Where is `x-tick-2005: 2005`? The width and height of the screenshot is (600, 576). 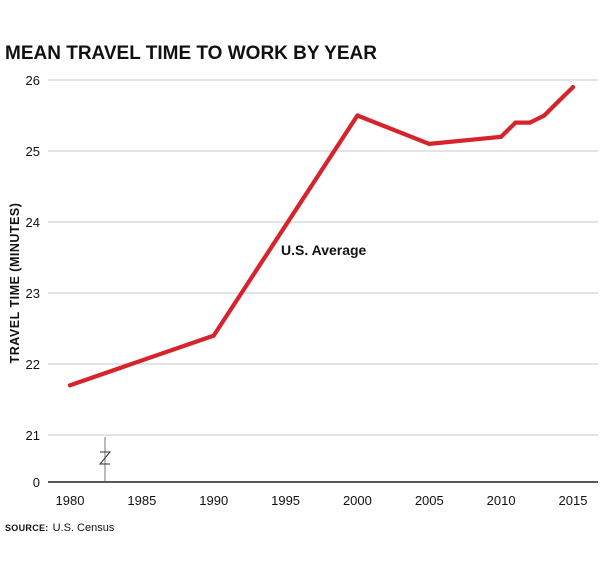 x-tick-2005: 2005 is located at coordinates (429, 500).